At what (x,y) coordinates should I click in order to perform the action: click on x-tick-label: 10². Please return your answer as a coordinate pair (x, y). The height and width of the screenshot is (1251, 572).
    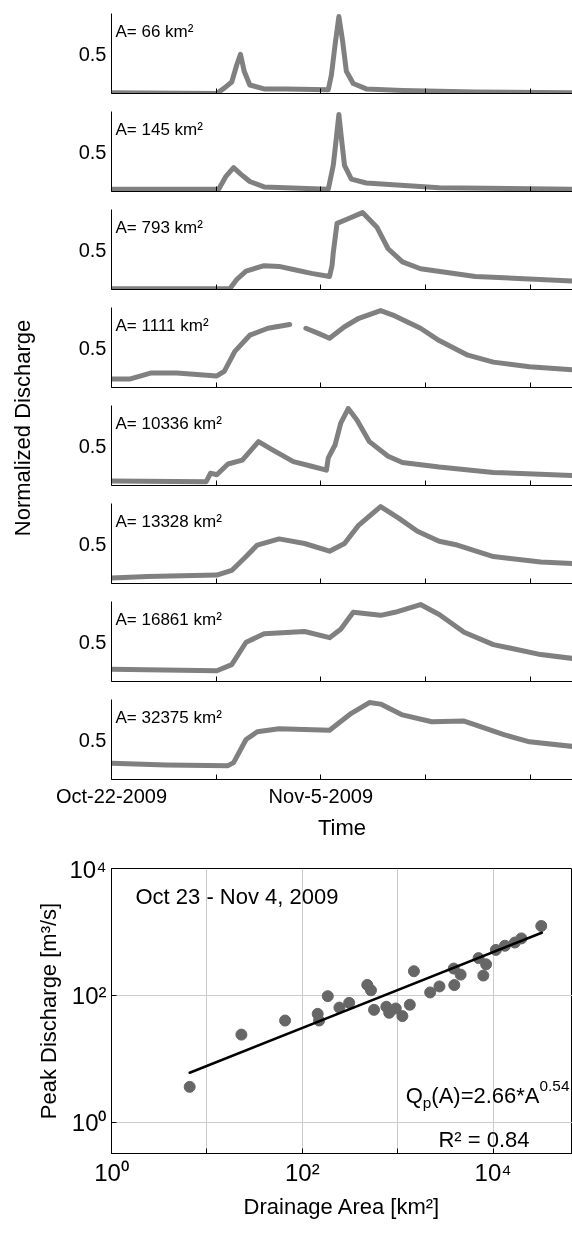
    Looking at the image, I should click on (302, 1172).